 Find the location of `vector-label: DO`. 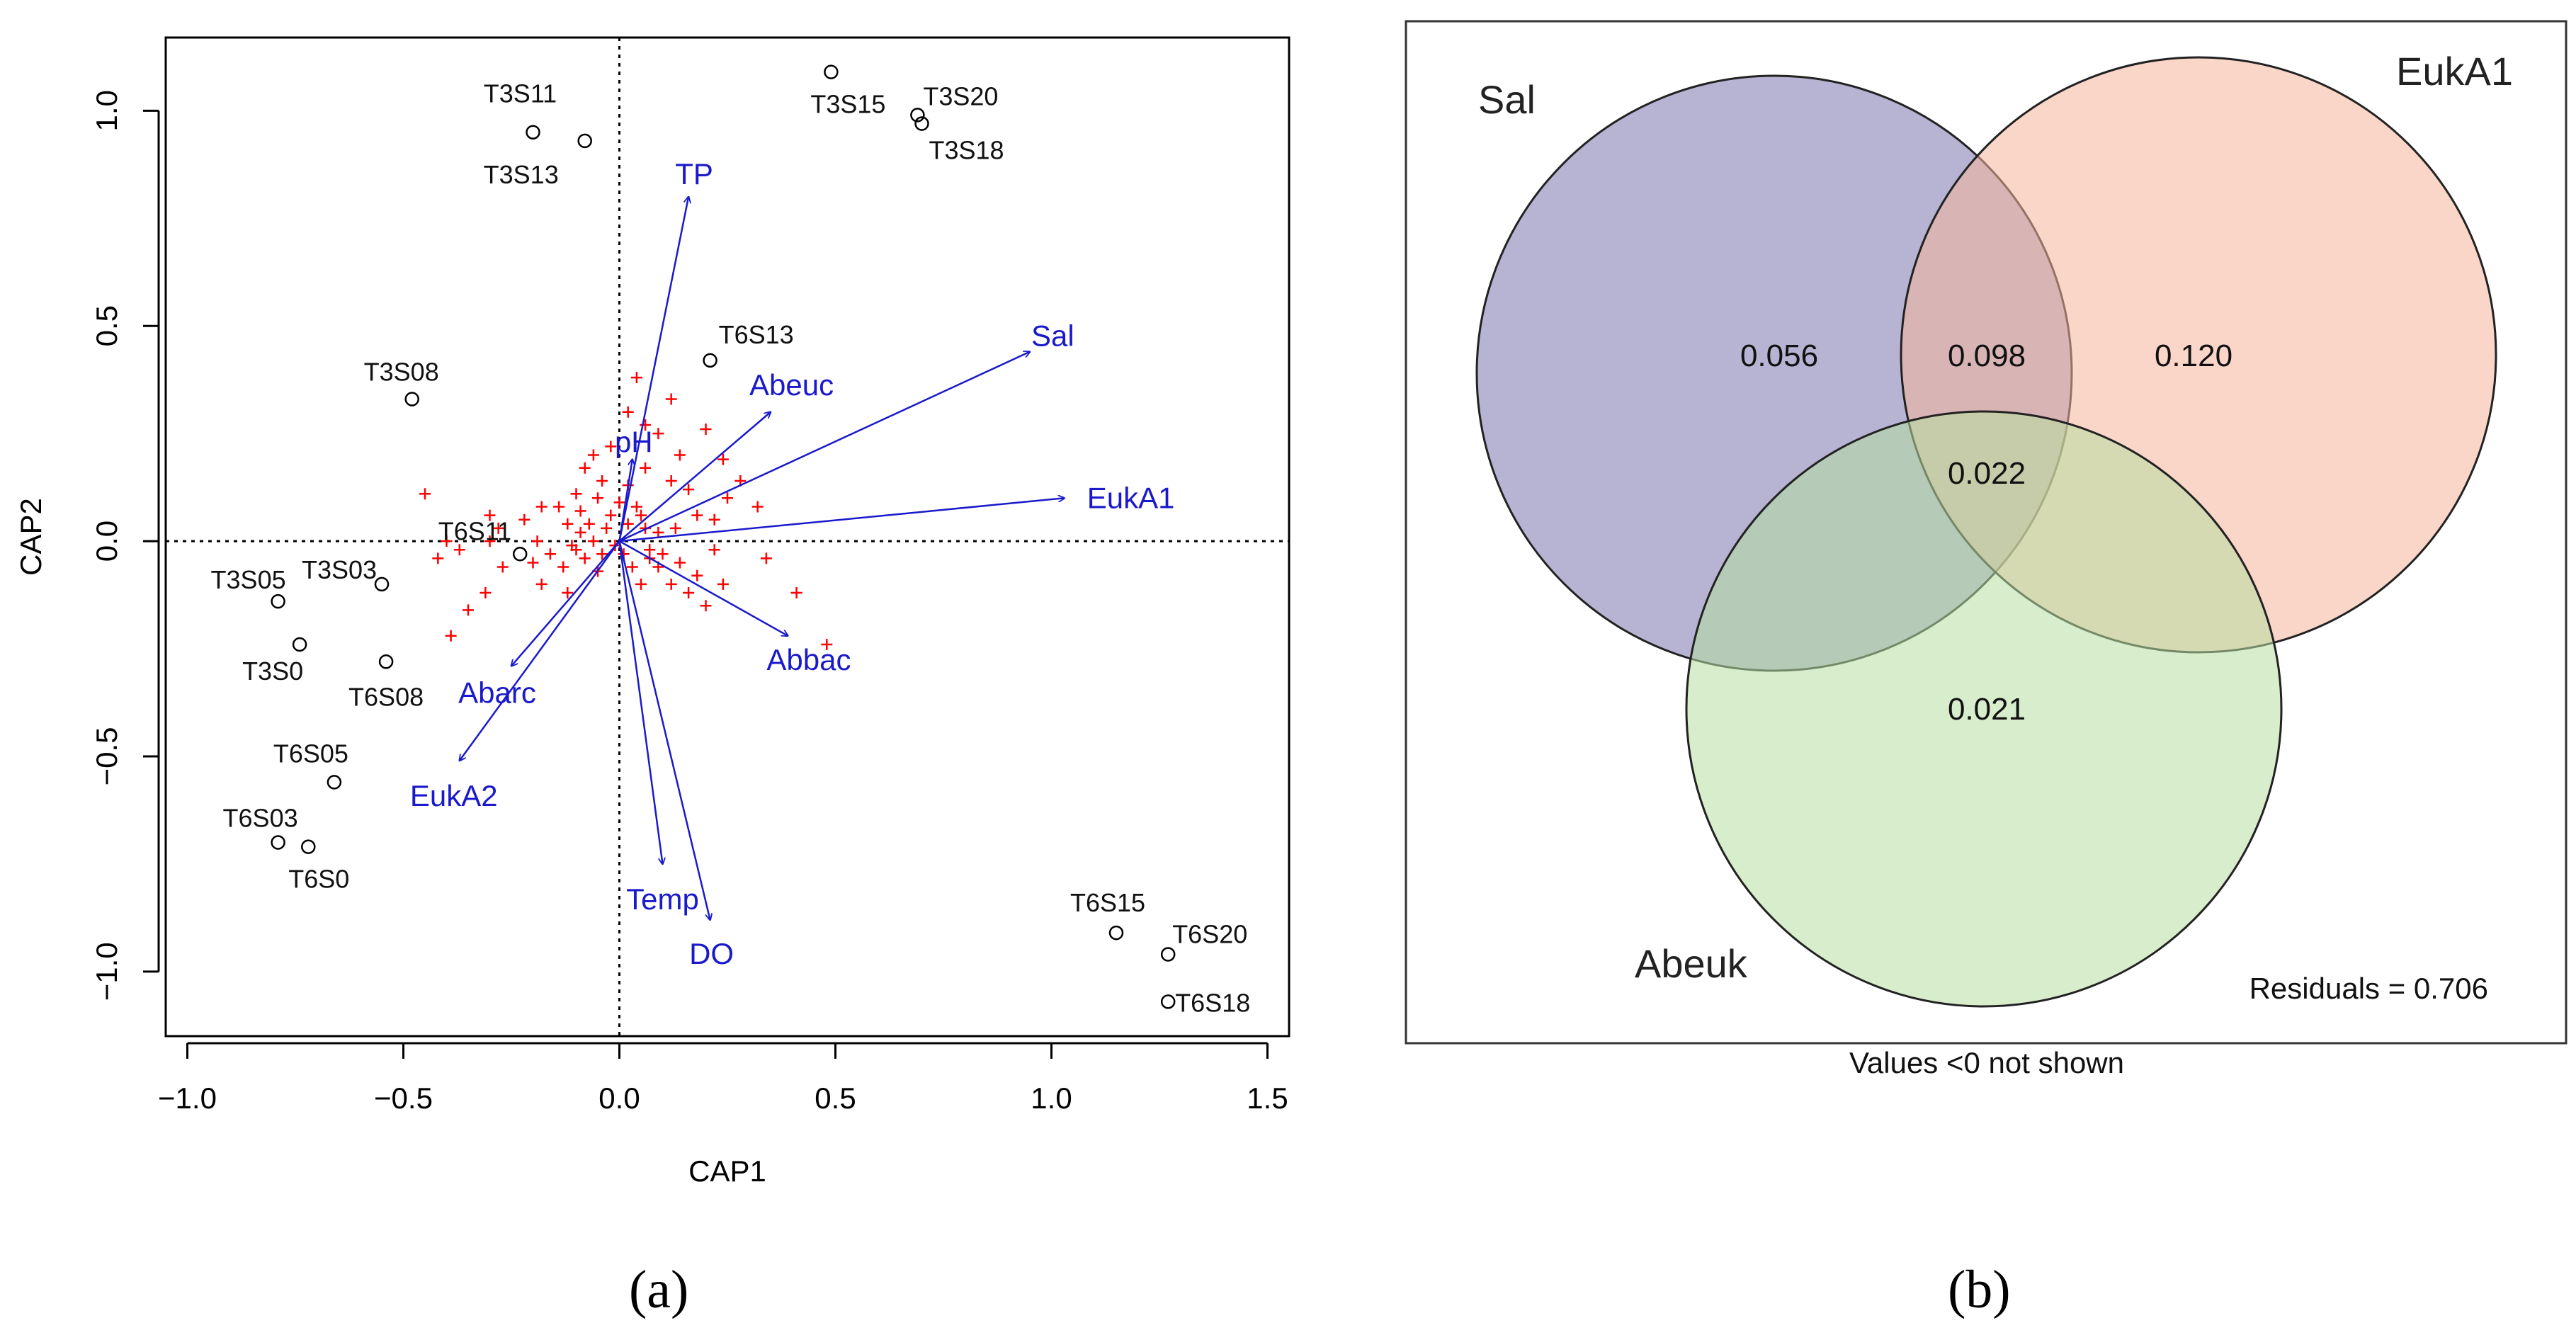

vector-label: DO is located at coordinates (711, 953).